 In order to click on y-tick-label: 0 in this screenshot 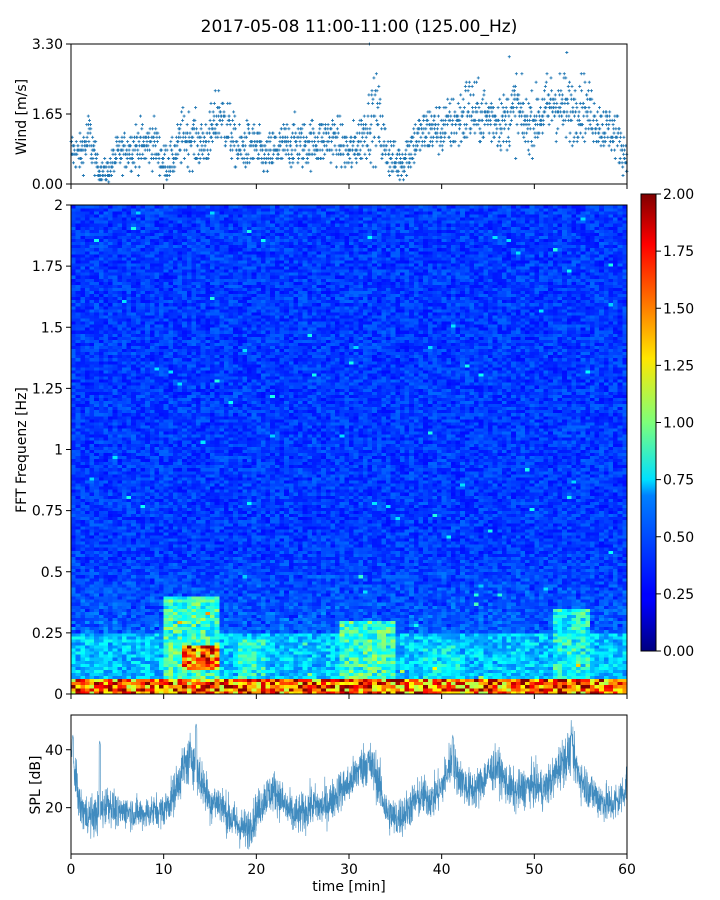, I will do `click(58, 695)`.